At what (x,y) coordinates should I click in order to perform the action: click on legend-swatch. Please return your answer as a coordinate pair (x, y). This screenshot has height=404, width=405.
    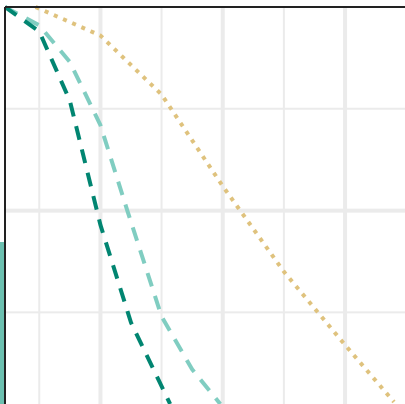
    Looking at the image, I should click on (2, 323).